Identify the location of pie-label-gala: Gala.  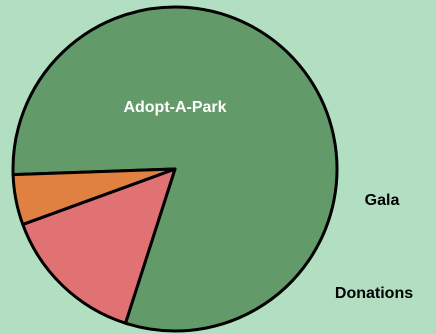
(382, 200).